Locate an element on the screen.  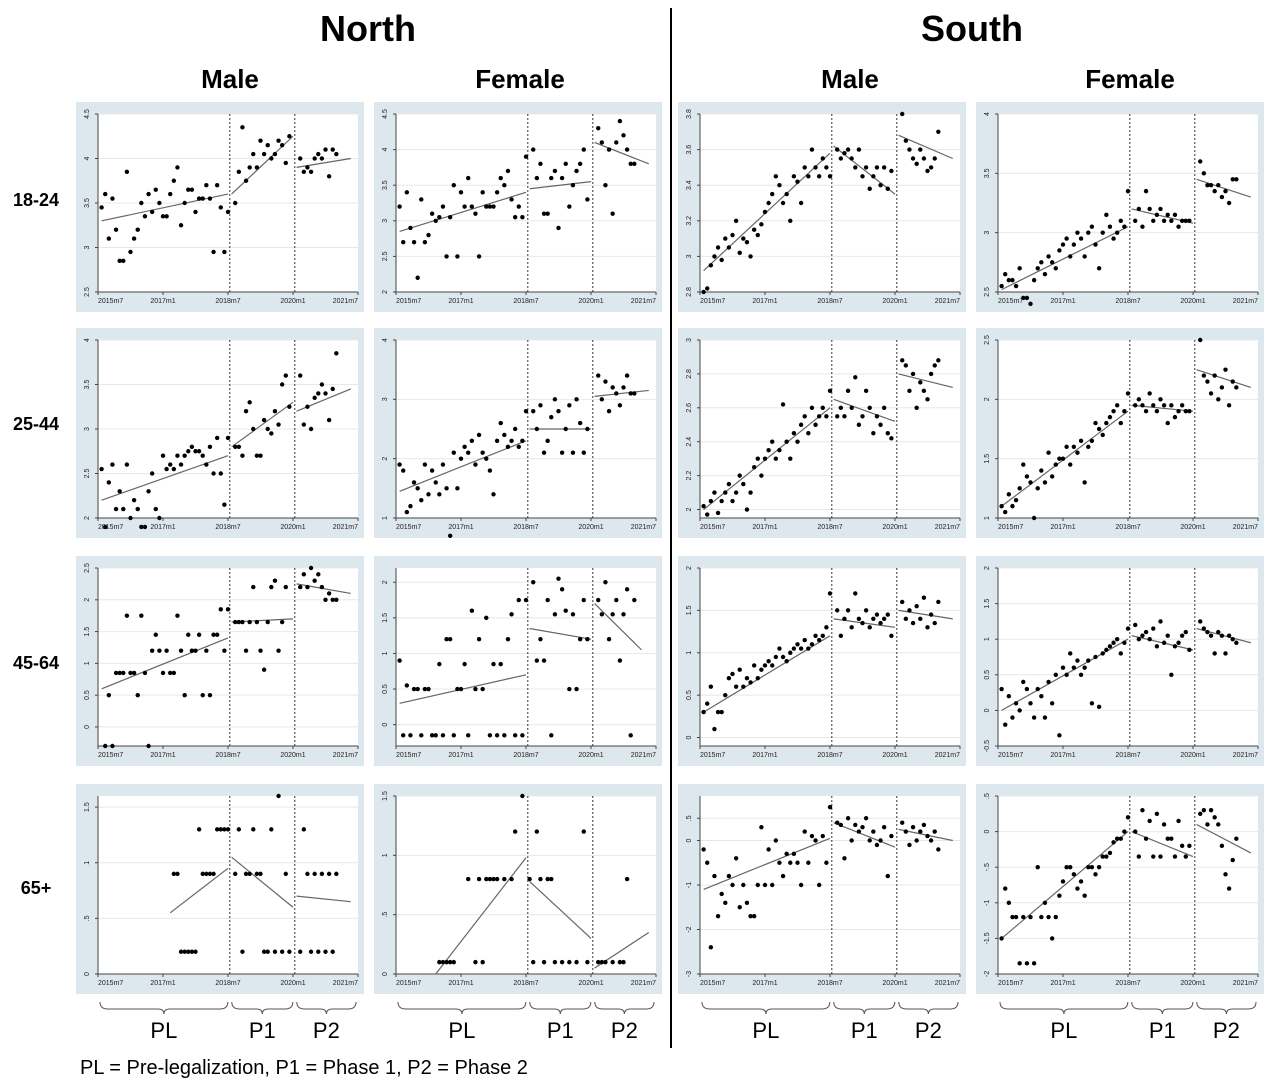
fit-line-p1 is located at coordinates (864, 410).